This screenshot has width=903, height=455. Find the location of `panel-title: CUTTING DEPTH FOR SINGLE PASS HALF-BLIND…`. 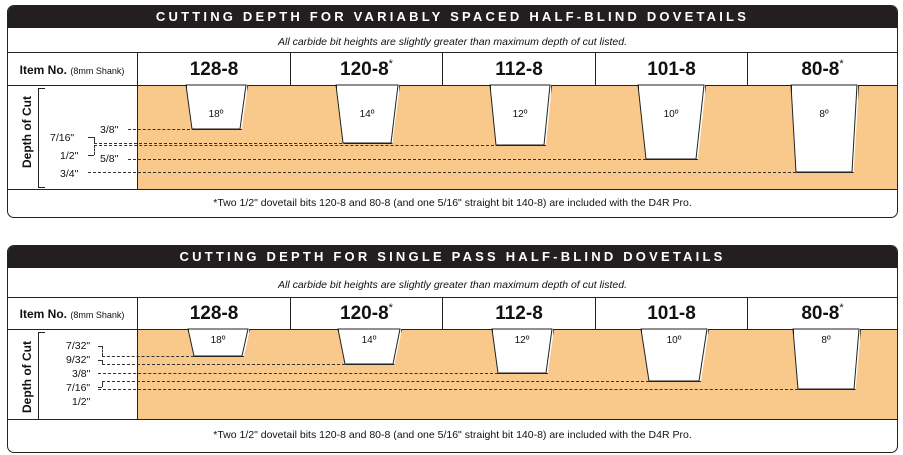

panel-title: CUTTING DEPTH FOR SINGLE PASS HALF-BLIND… is located at coordinates (452, 257).